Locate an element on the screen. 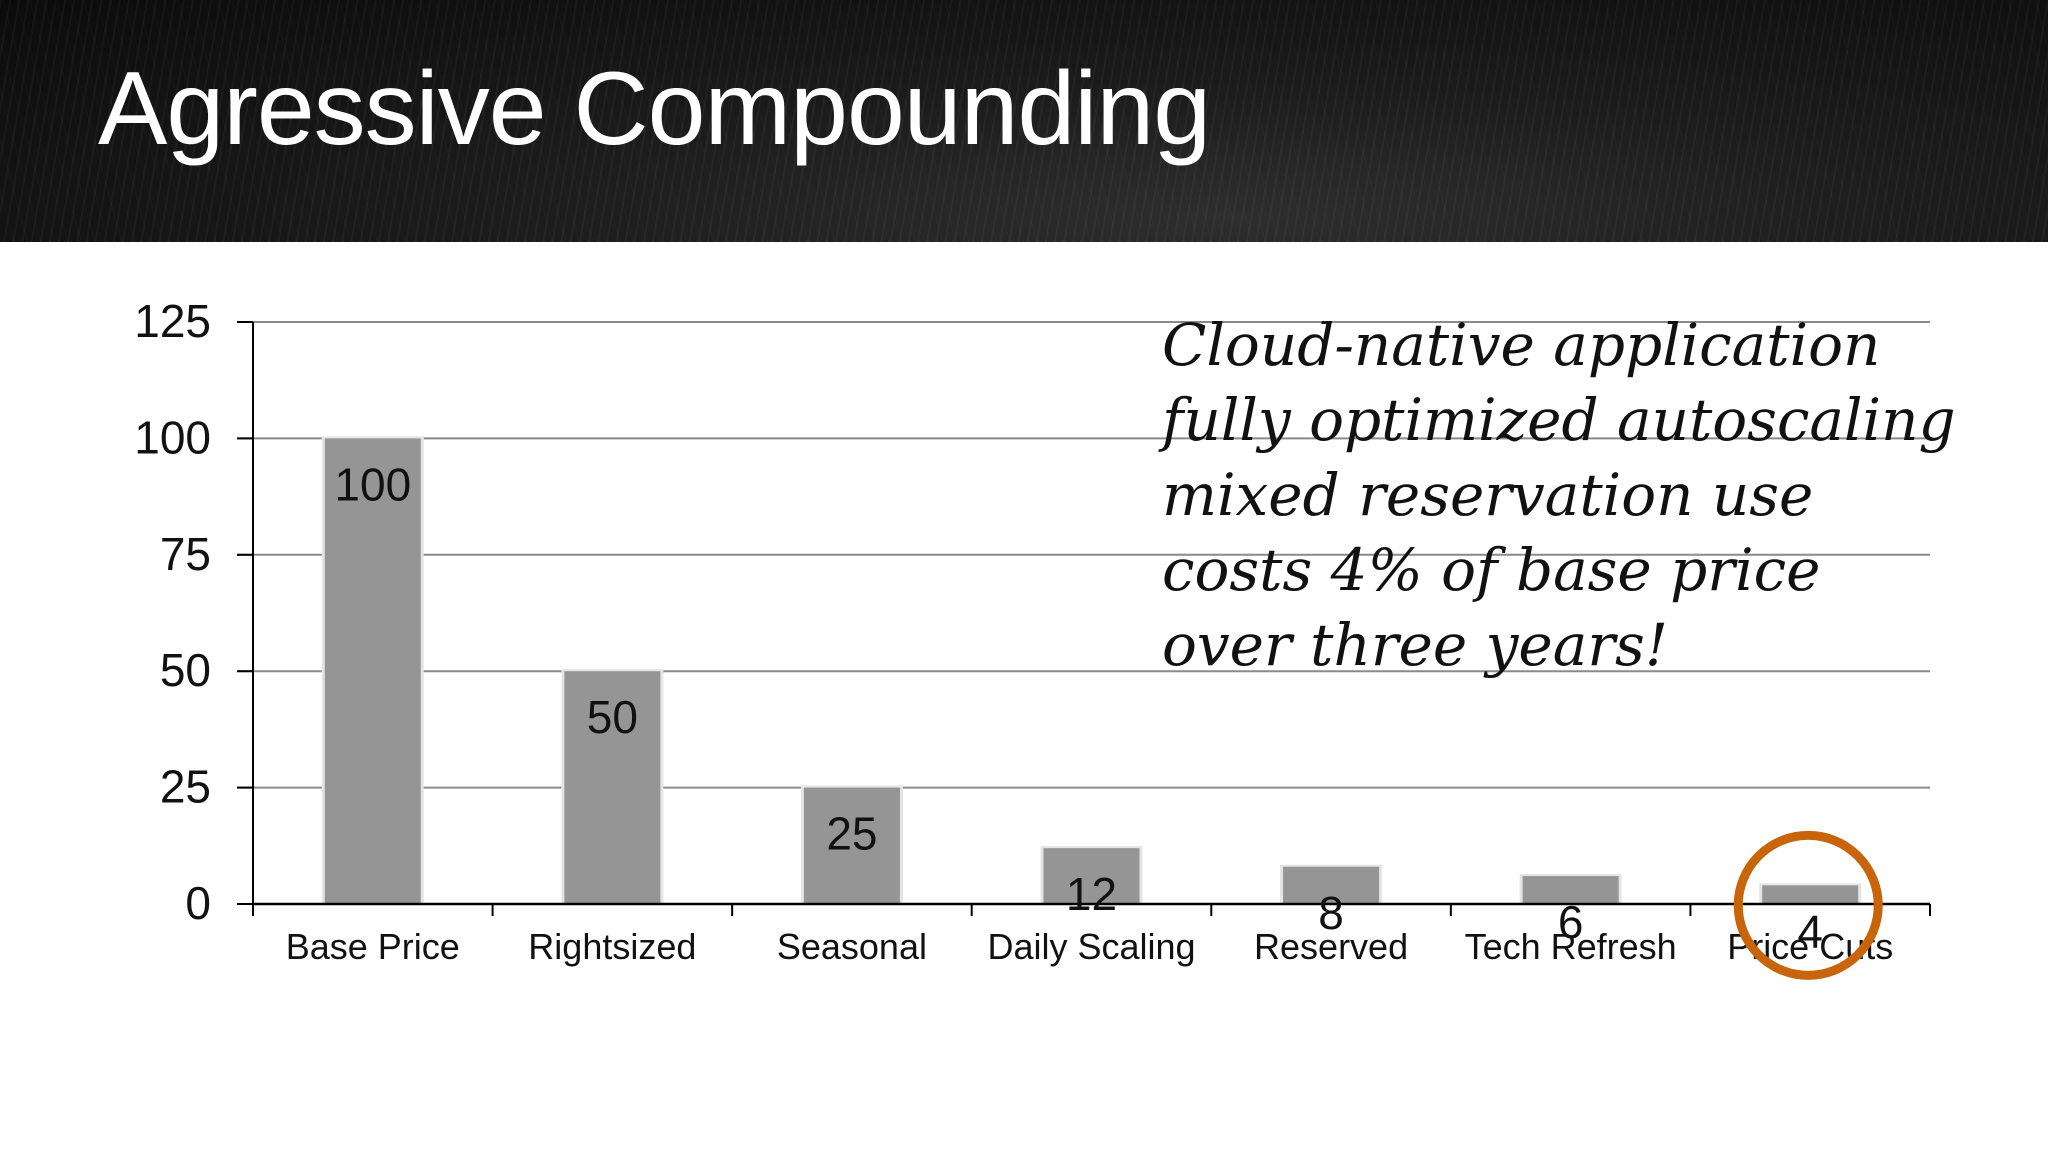 The image size is (2048, 1152). x-tick-label: Seasonal is located at coordinates (852, 946).